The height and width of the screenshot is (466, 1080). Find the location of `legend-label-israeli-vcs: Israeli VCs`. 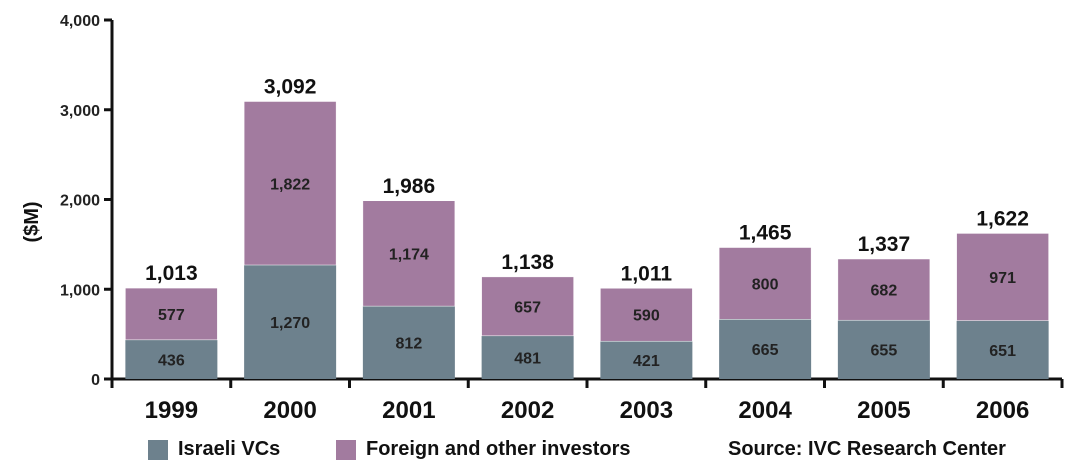

legend-label-israeli-vcs: Israeli VCs is located at coordinates (229, 449).